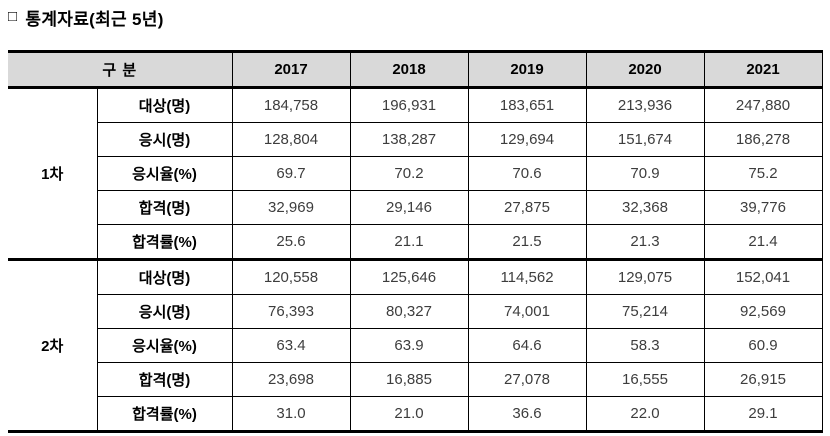  What do you see at coordinates (291, 139) in the screenshot?
I see `value-cell: 128,804` at bounding box center [291, 139].